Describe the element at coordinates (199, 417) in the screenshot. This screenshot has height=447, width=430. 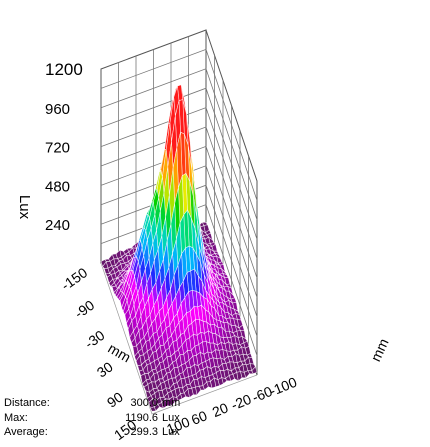
I see `y-tick-label: 60` at that location.